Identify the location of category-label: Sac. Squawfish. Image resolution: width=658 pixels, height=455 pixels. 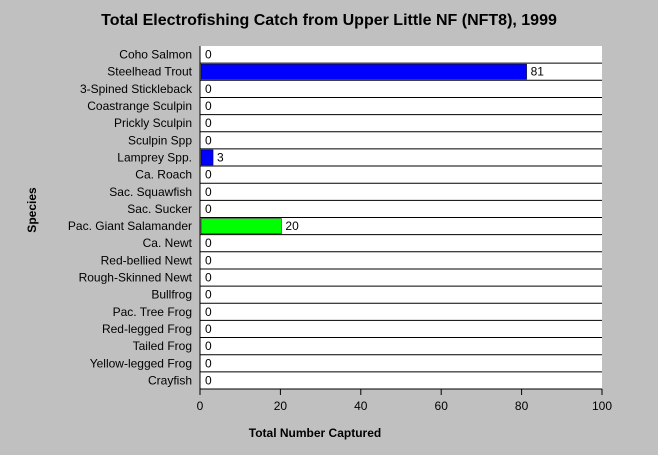
(150, 192).